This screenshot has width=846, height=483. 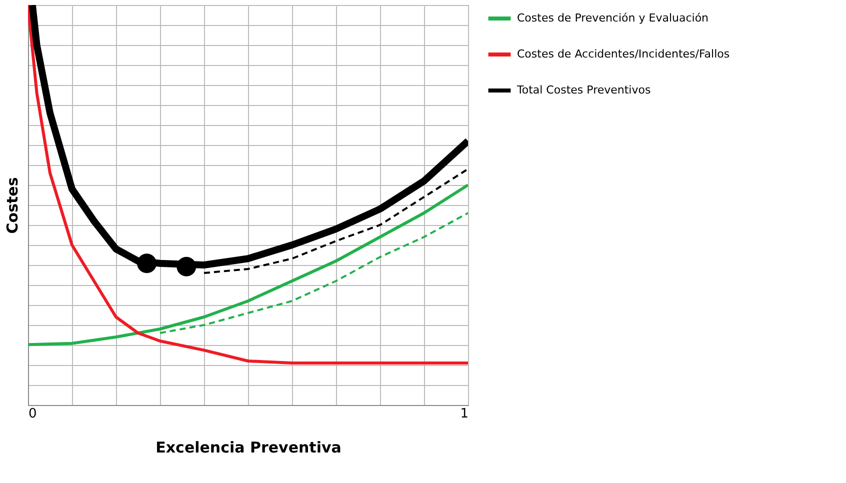 I want to click on legend-label: Total Costes Preventivos, so click(x=583, y=90).